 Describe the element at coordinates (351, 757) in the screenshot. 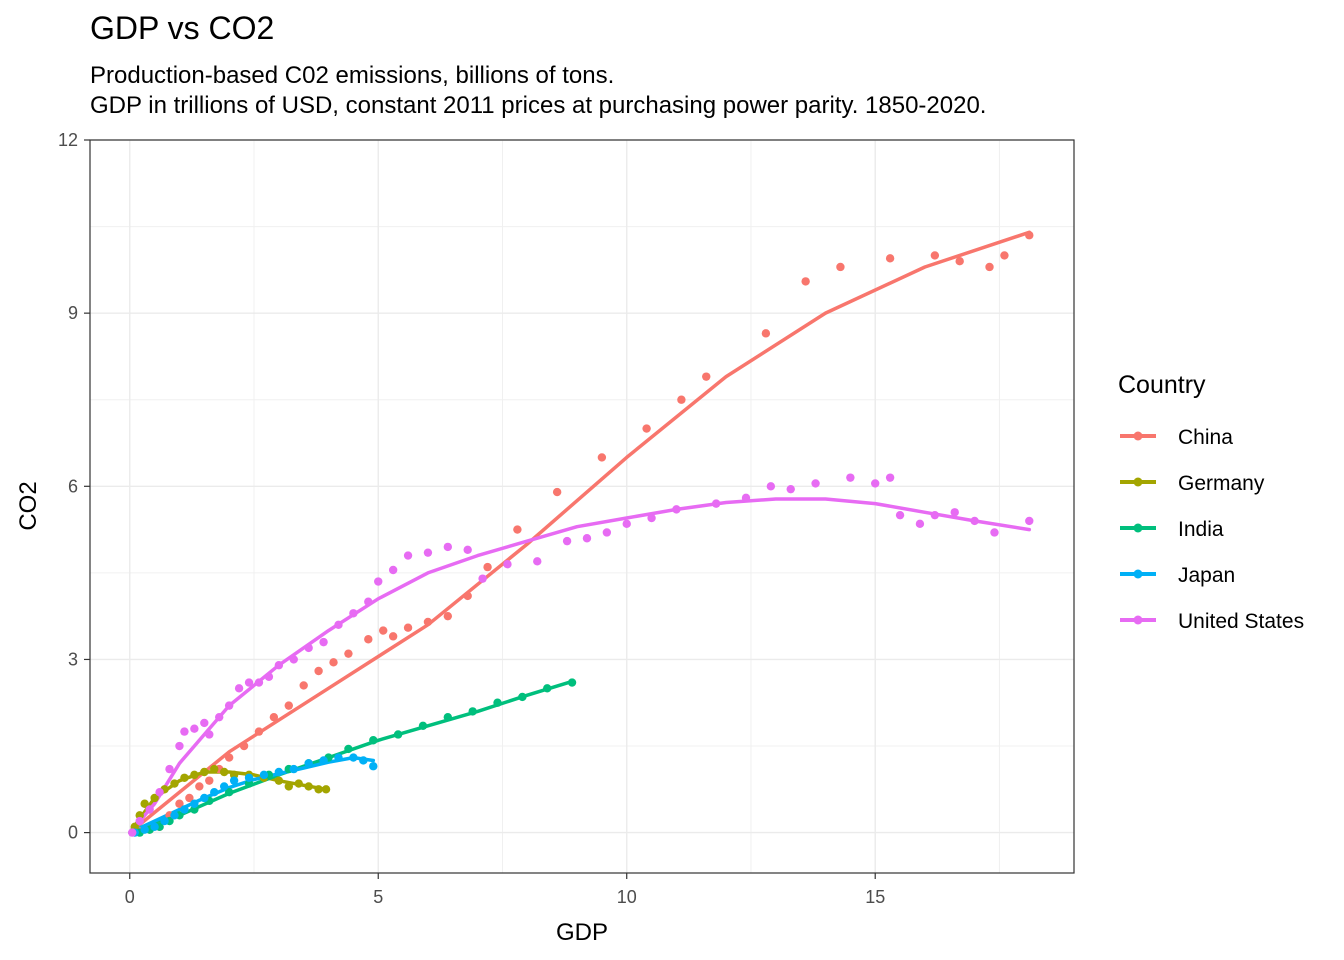

I see `fit-line-india` at that location.